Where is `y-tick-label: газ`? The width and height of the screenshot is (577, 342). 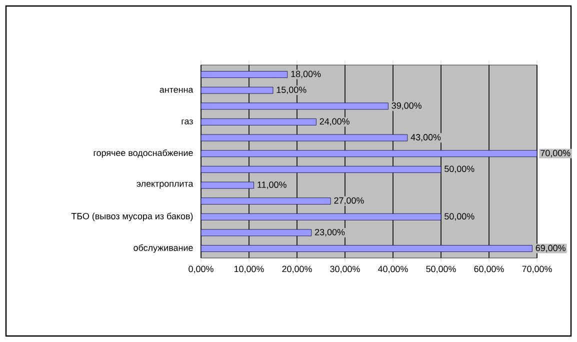
y-tick-label: газ is located at coordinates (187, 121).